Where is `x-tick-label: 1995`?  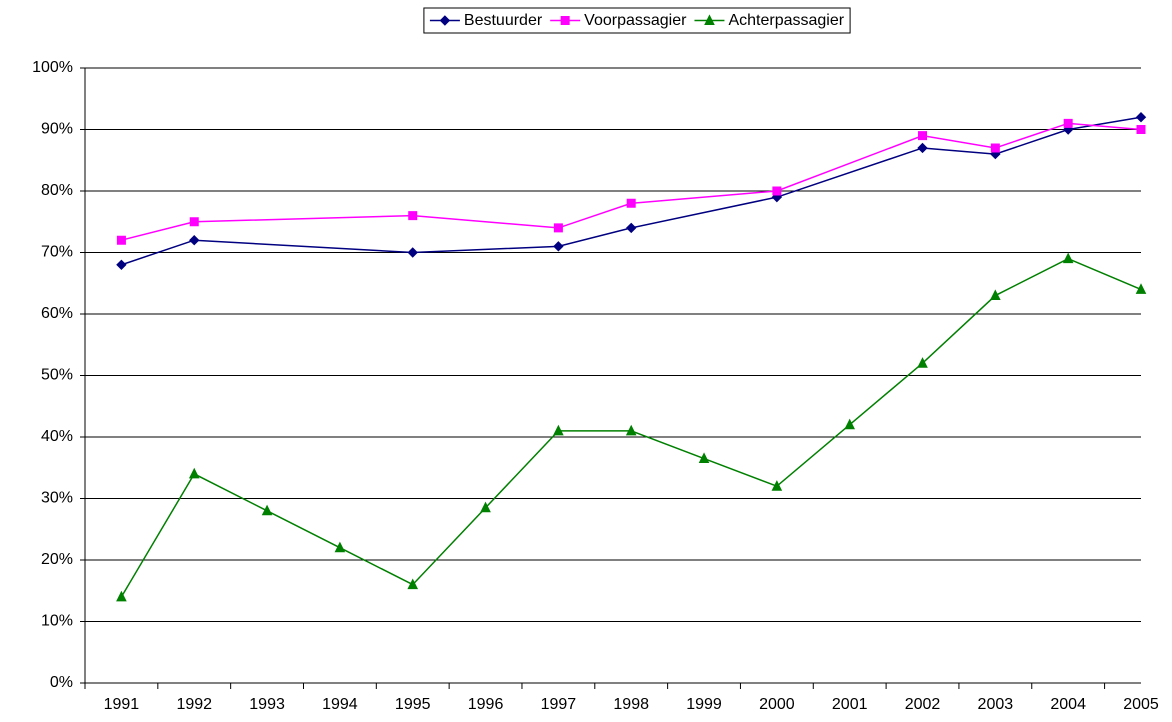 x-tick-label: 1995 is located at coordinates (413, 704).